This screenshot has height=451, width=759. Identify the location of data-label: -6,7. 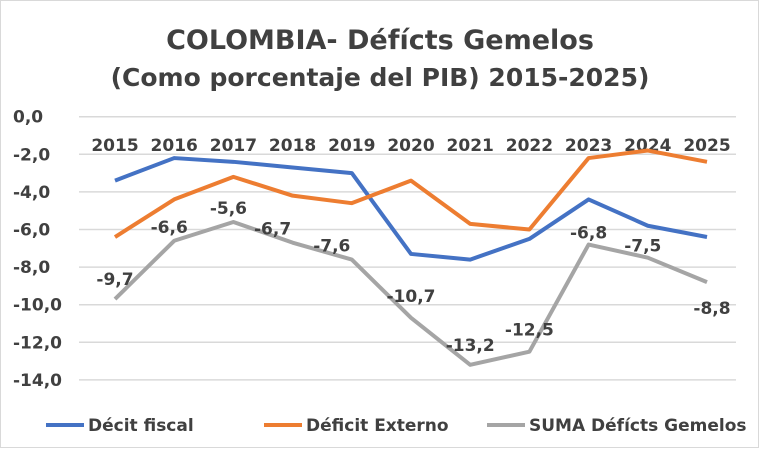
(272, 230).